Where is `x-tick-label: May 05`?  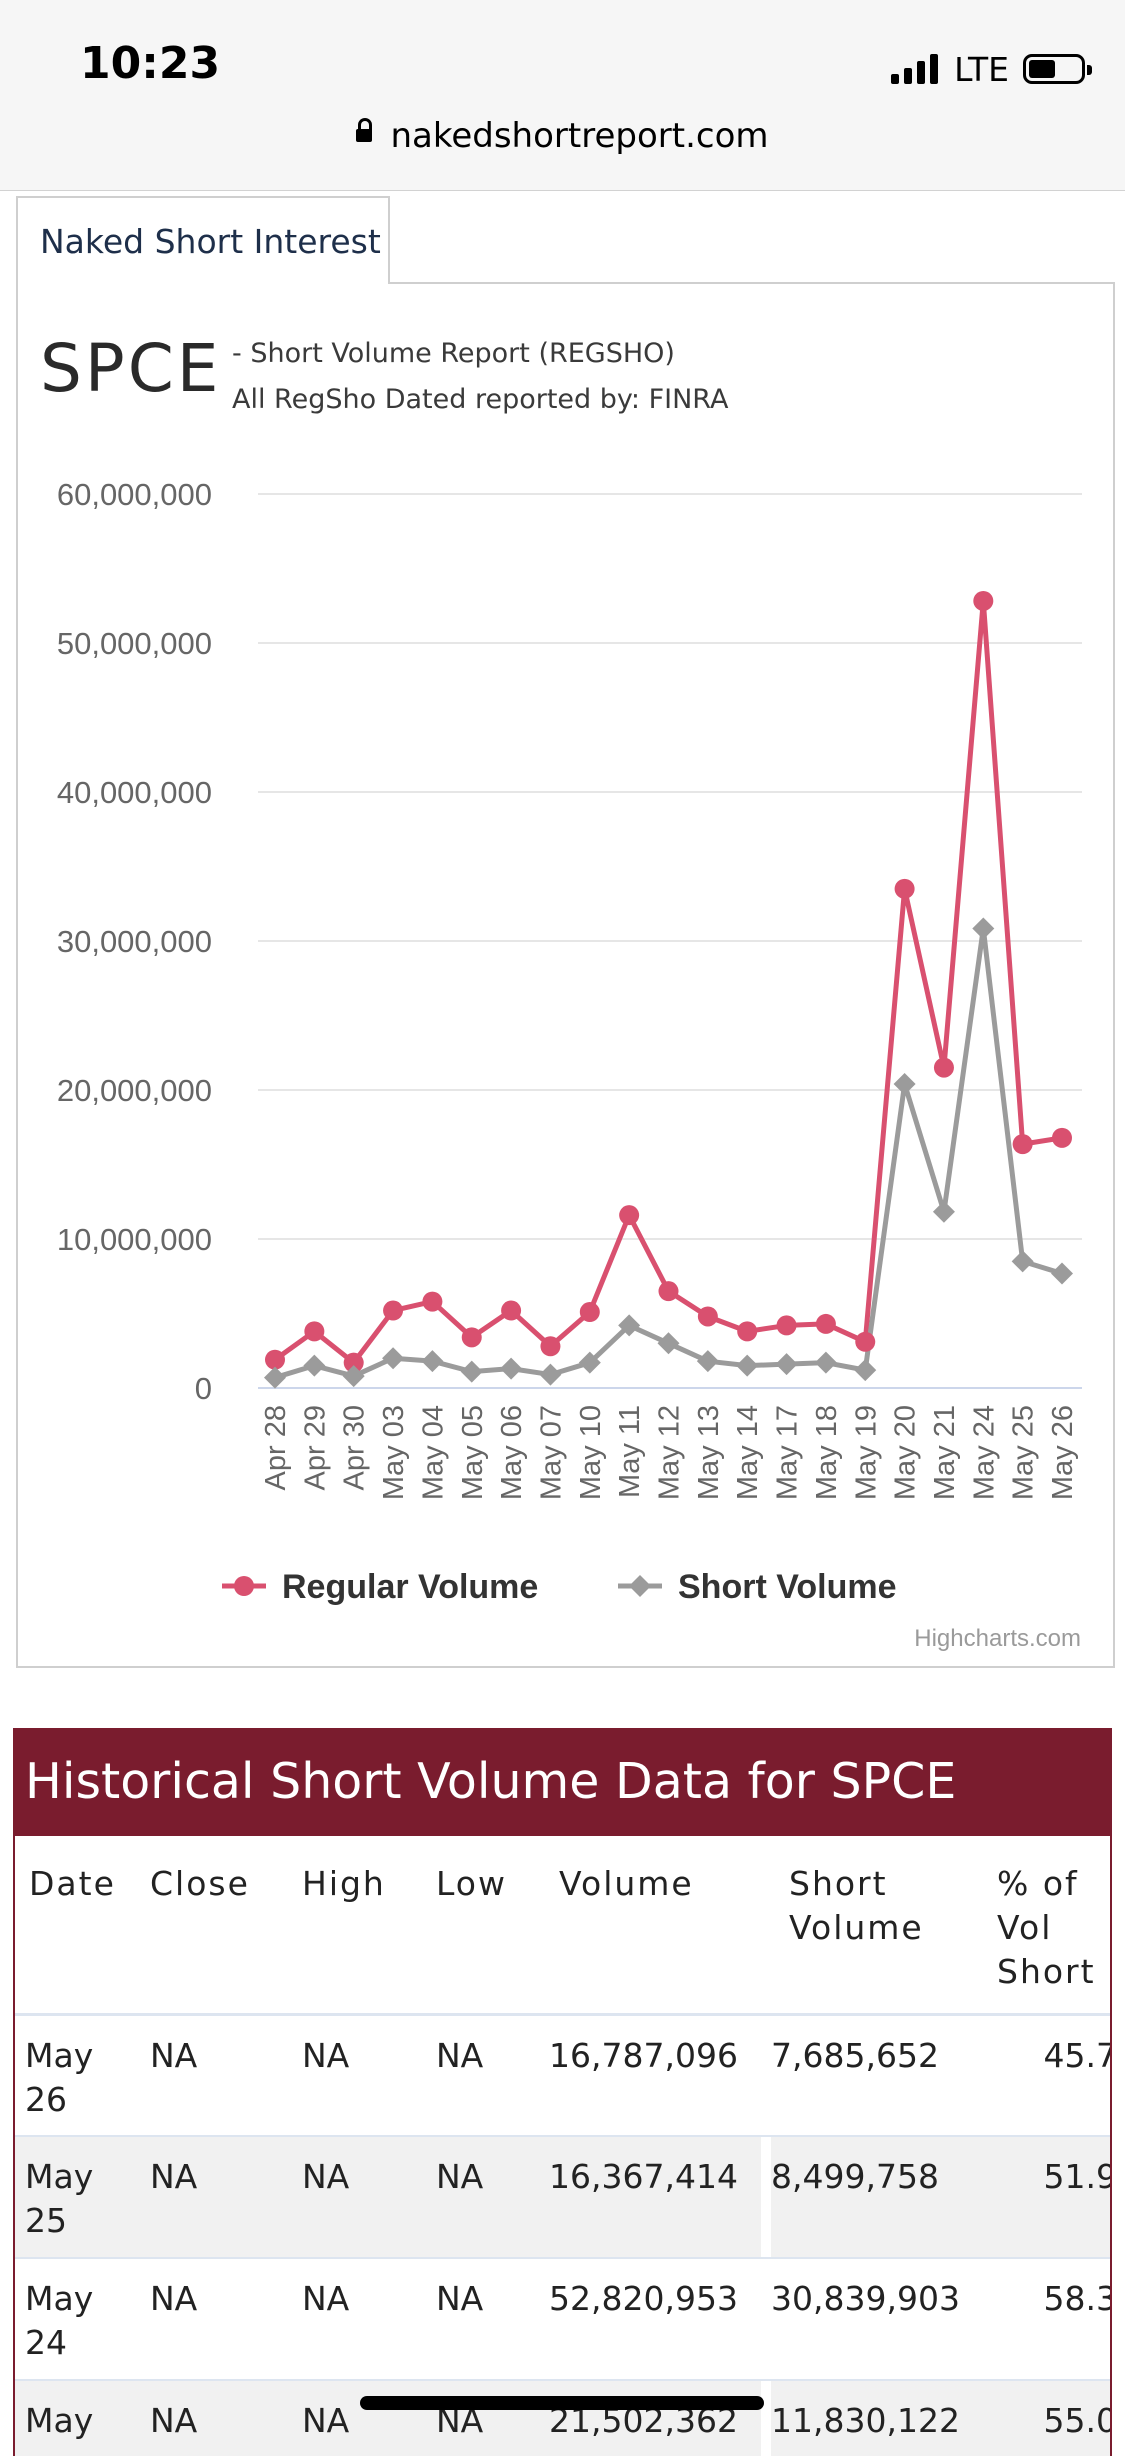 x-tick-label: May 05 is located at coordinates (473, 1452).